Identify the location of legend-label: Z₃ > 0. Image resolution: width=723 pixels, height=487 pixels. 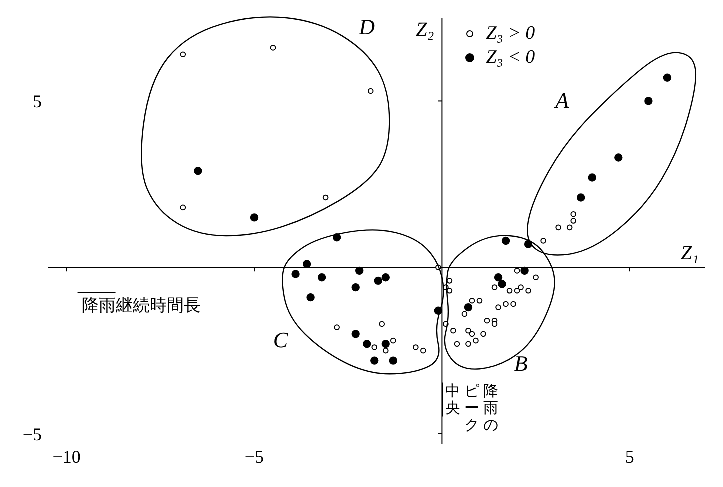
(511, 34).